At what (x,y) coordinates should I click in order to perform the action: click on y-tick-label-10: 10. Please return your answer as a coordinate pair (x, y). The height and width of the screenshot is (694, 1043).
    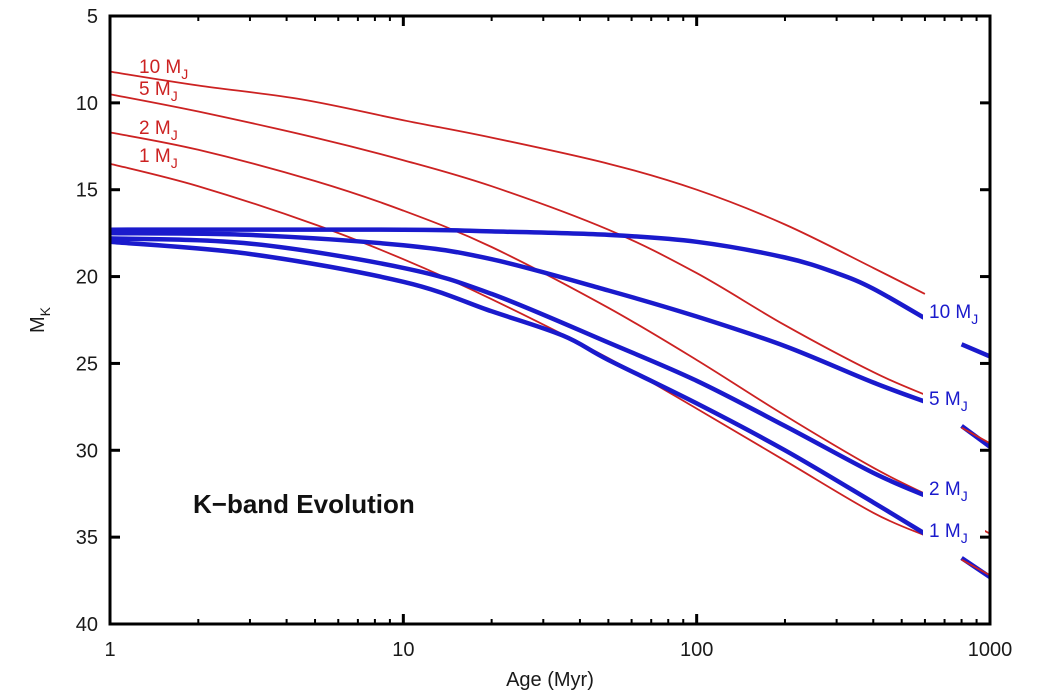
    Looking at the image, I should click on (87, 104).